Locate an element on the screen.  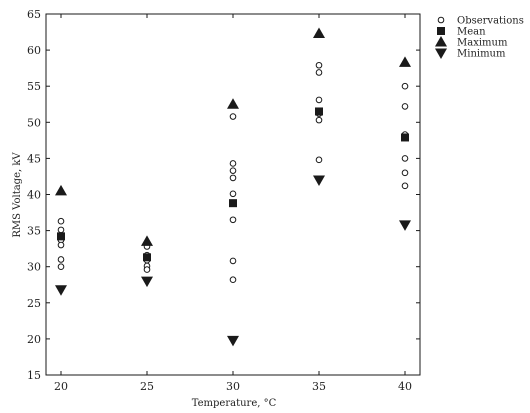
y-tick-label: 50 is located at coordinates (34, 122).